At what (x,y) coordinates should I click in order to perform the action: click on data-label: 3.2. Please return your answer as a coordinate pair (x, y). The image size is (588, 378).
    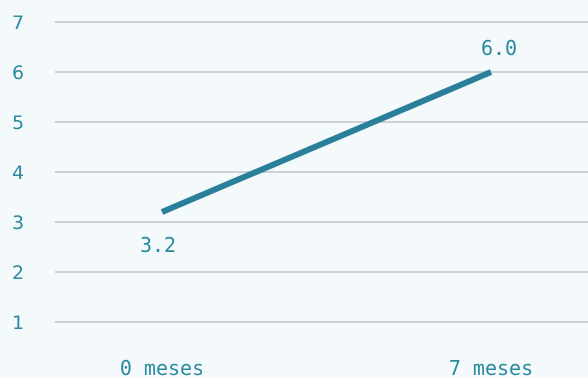
    Looking at the image, I should click on (158, 245).